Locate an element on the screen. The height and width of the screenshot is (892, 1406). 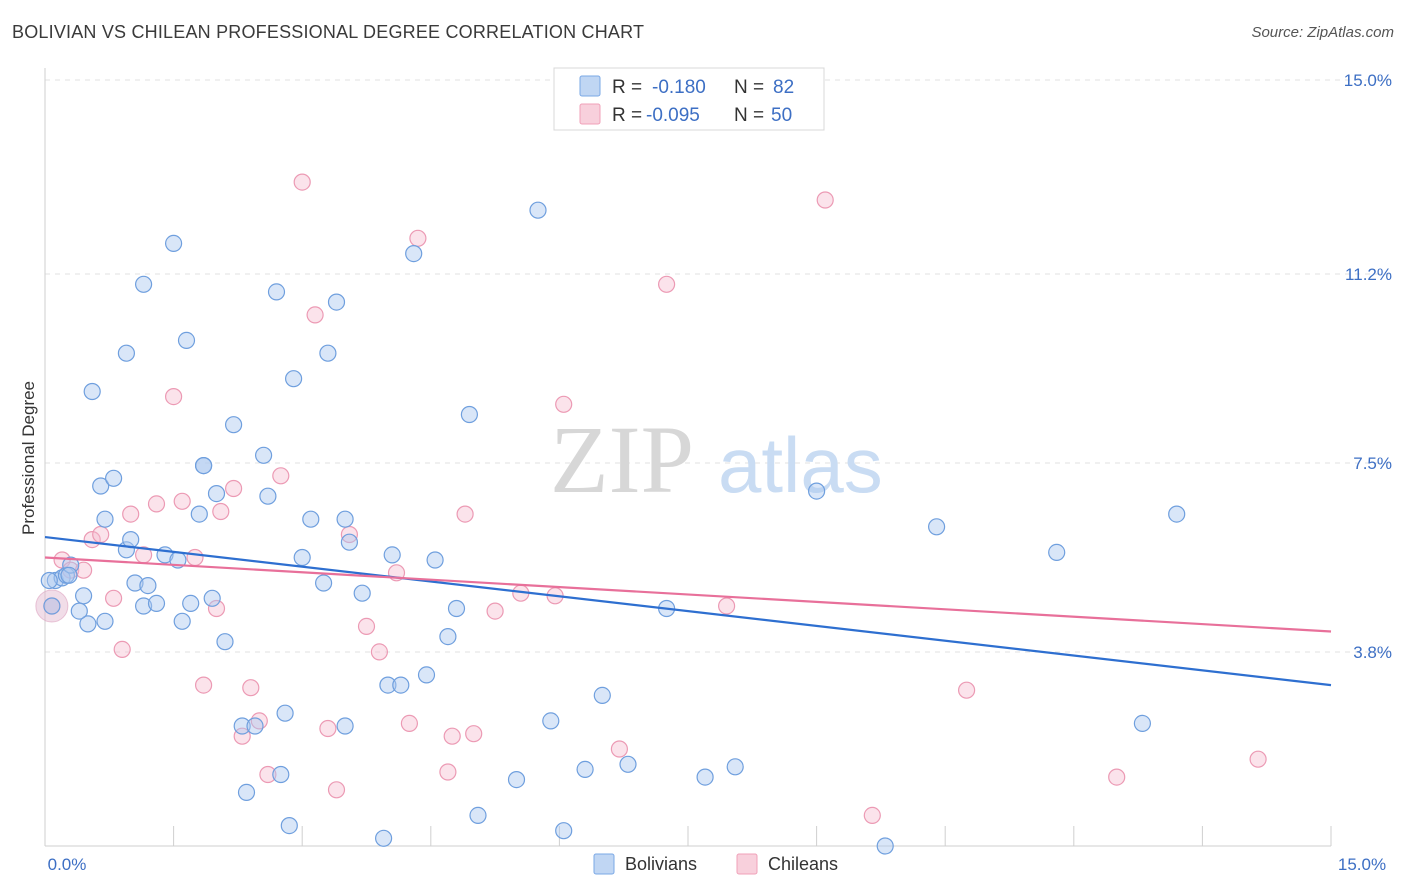
source-label: Source: ZipAtlas.com is located at coordinates (1322, 32).